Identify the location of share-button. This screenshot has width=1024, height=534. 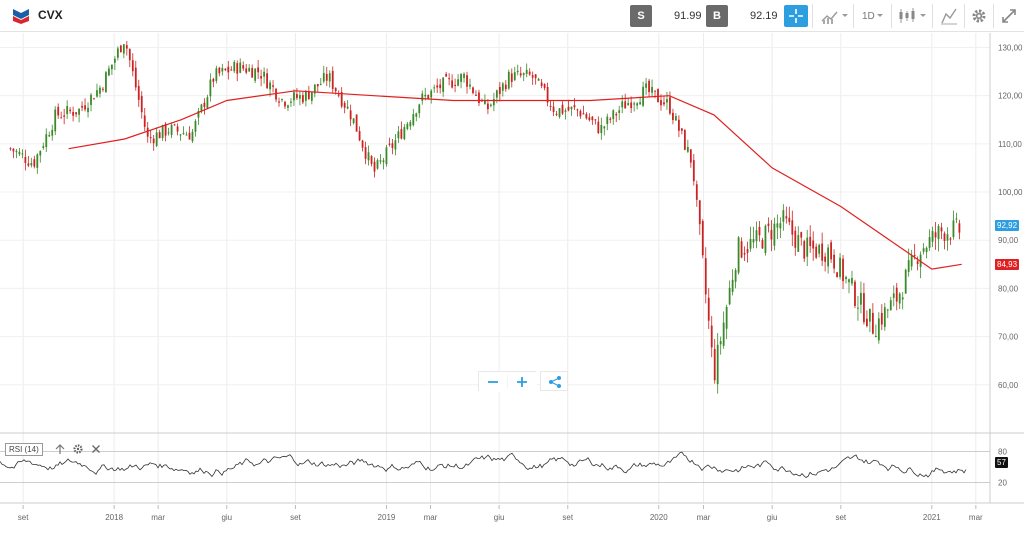
(554, 381).